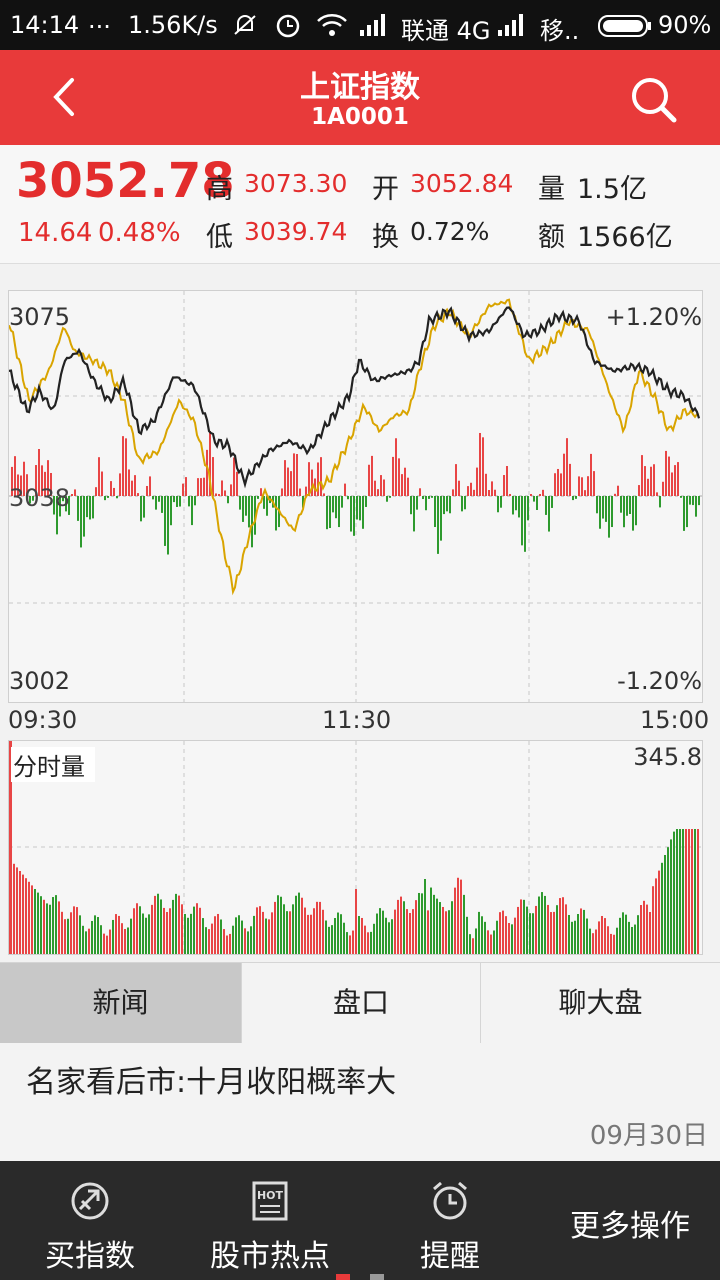 The image size is (720, 1280). I want to click on tab-news: 新闻, so click(120, 1003).